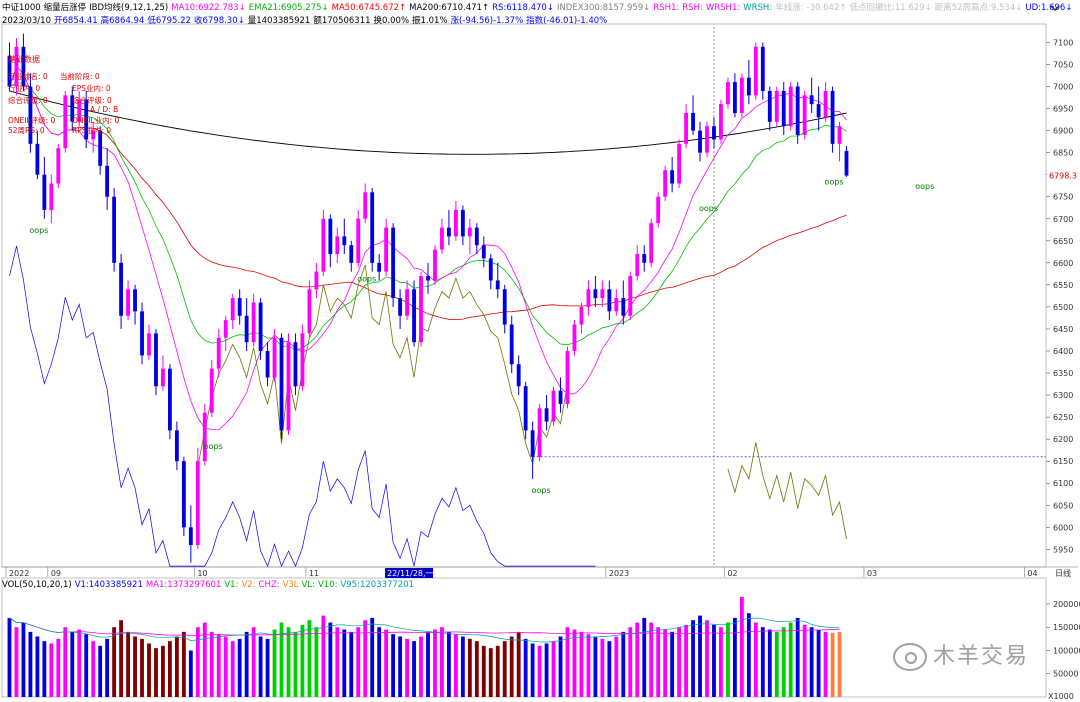  Describe the element at coordinates (37, 585) in the screenshot. I see `vol-value-0: VOL(50,10,20,1)` at that location.